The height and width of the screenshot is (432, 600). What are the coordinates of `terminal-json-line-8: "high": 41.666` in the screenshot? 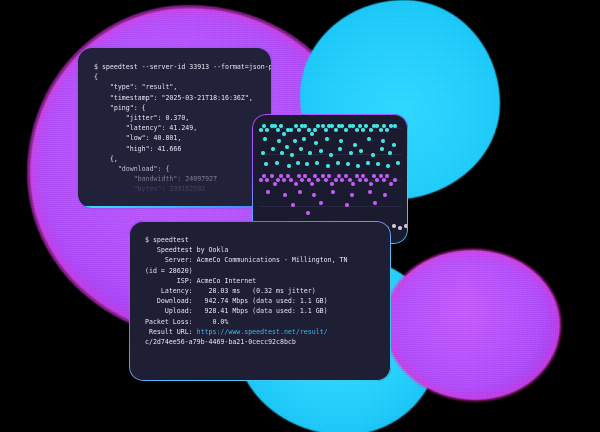 It's located at (138, 148).